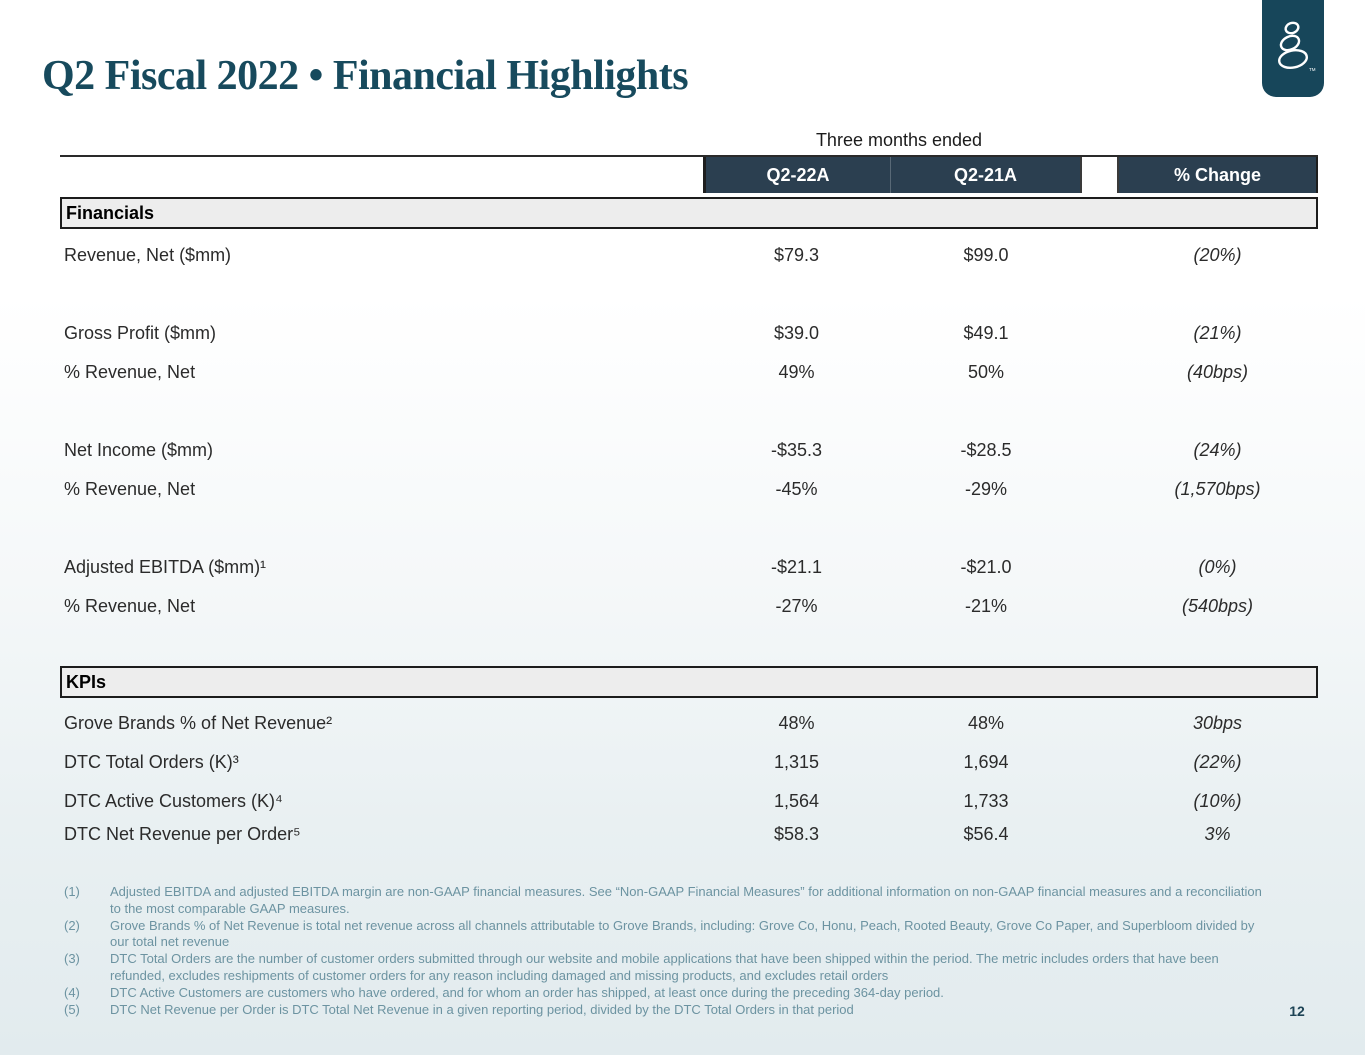 The image size is (1365, 1055). What do you see at coordinates (151, 762) in the screenshot?
I see `row-label: DTC Total Orders (K)³` at bounding box center [151, 762].